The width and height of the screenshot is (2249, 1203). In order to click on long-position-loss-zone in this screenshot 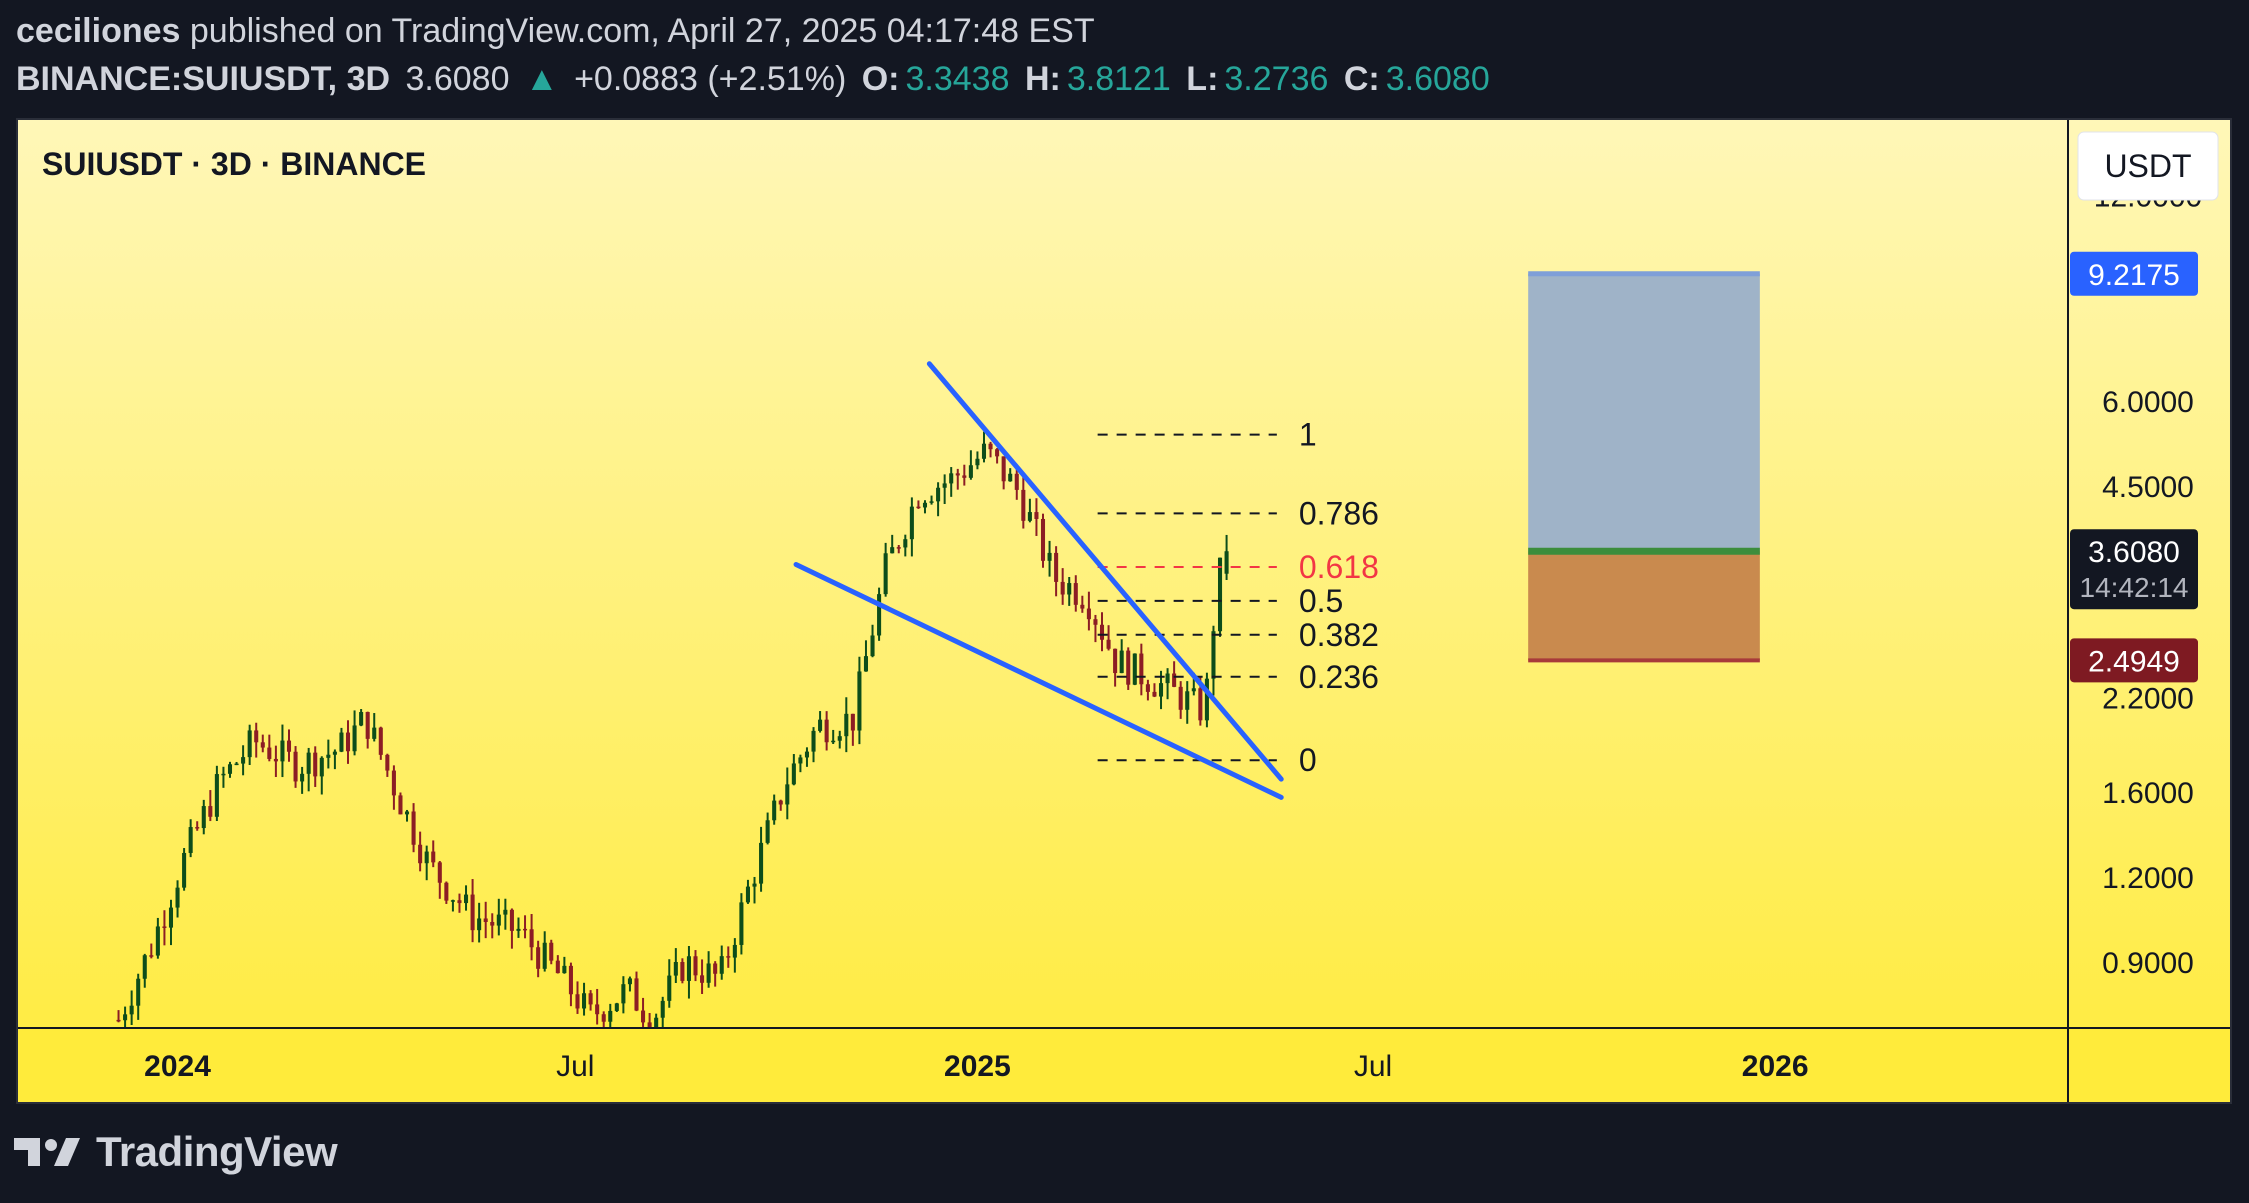, I will do `click(1644, 606)`.